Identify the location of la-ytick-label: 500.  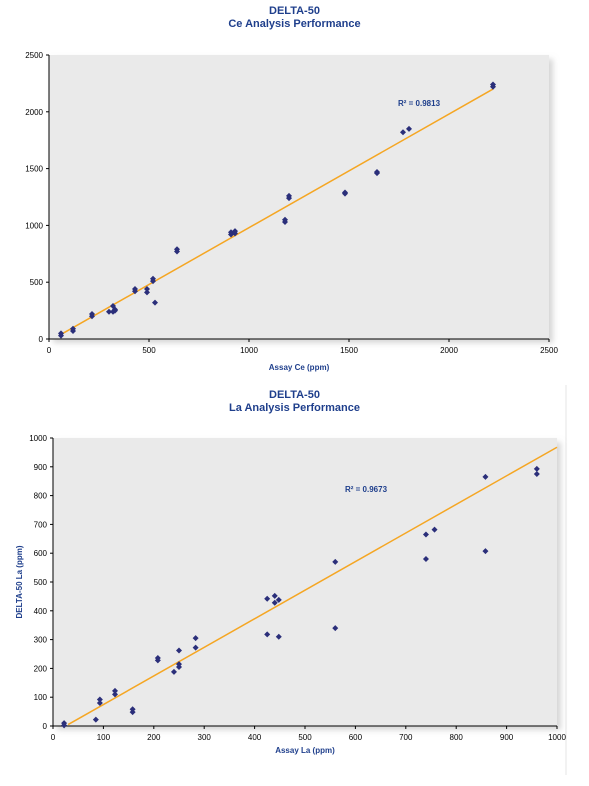
(41, 582).